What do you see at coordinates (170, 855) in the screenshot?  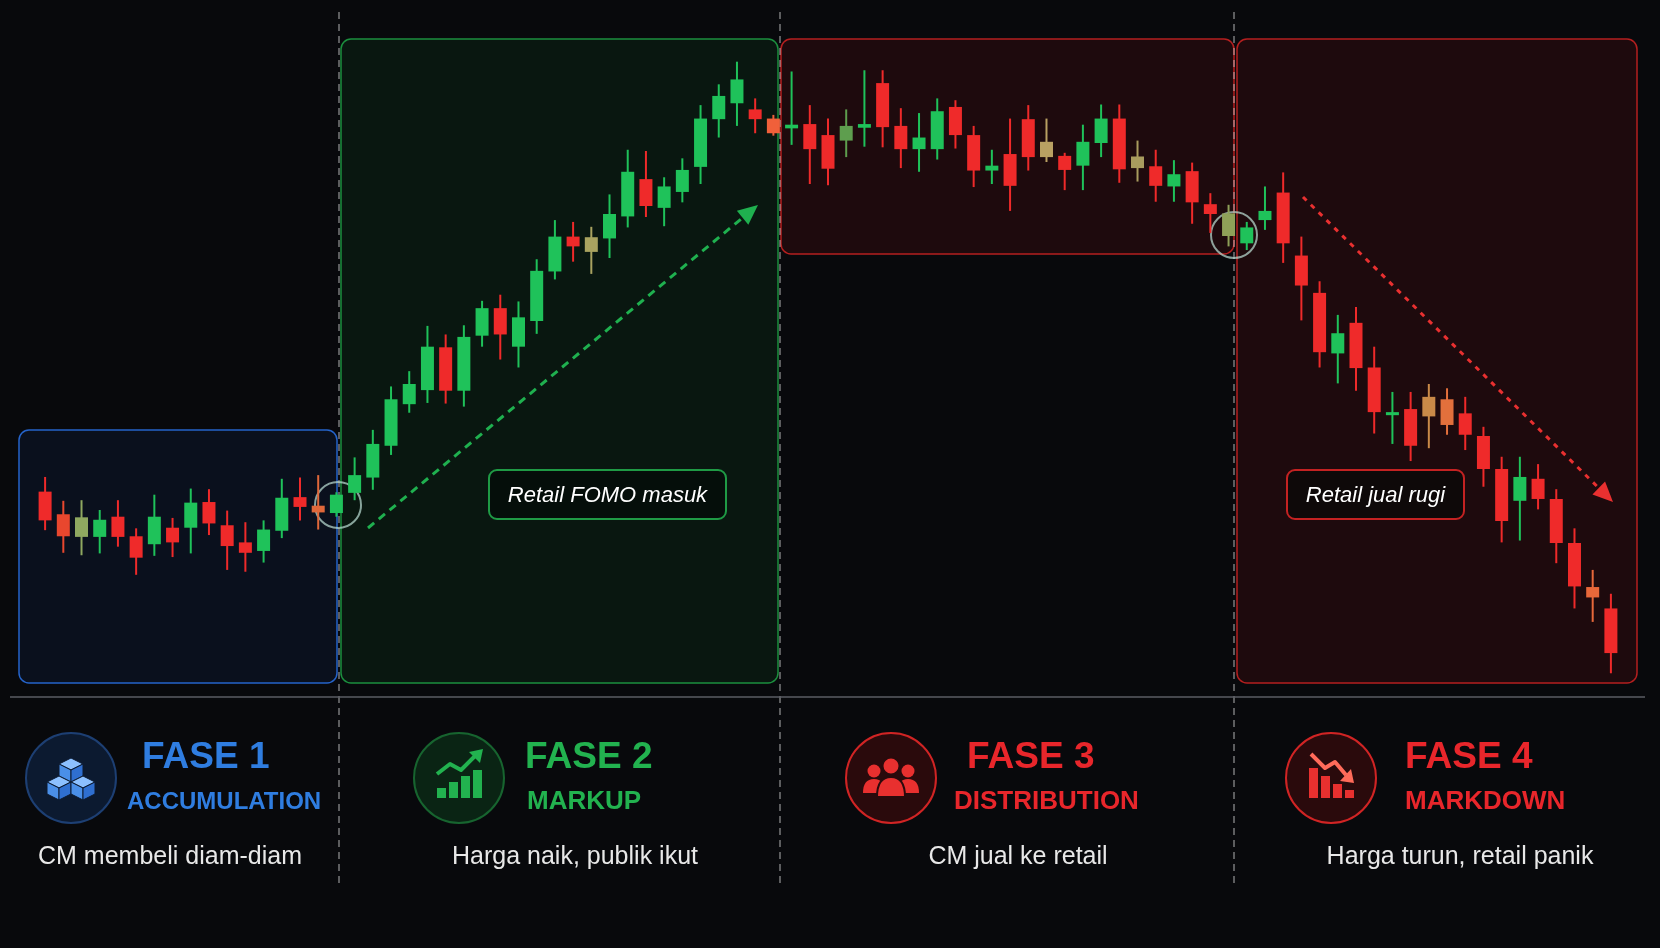 I see `text: CM membeli diam-diam` at bounding box center [170, 855].